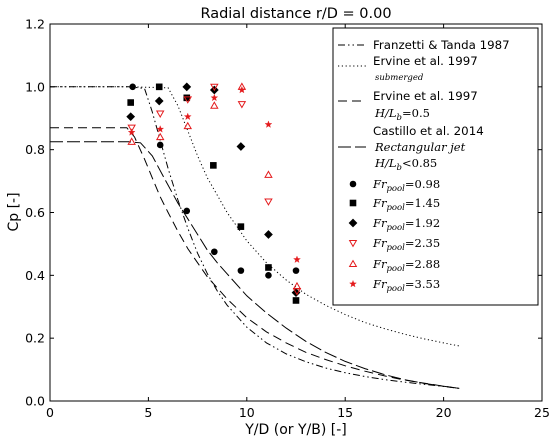 The width and height of the screenshot is (550, 442). Describe the element at coordinates (247, 412) in the screenshot. I see `x-tick-label-3: 10` at that location.